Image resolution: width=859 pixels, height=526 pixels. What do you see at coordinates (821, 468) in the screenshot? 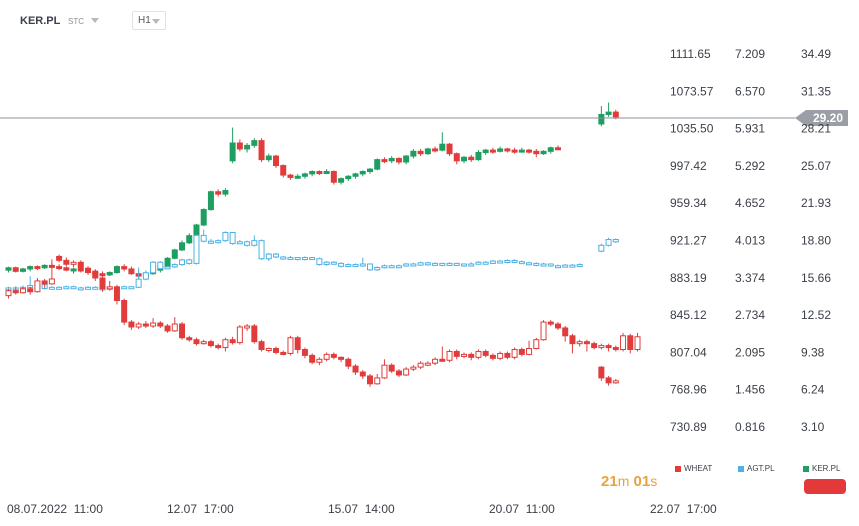
I see `legend-item-ker: KER.PL` at bounding box center [821, 468].